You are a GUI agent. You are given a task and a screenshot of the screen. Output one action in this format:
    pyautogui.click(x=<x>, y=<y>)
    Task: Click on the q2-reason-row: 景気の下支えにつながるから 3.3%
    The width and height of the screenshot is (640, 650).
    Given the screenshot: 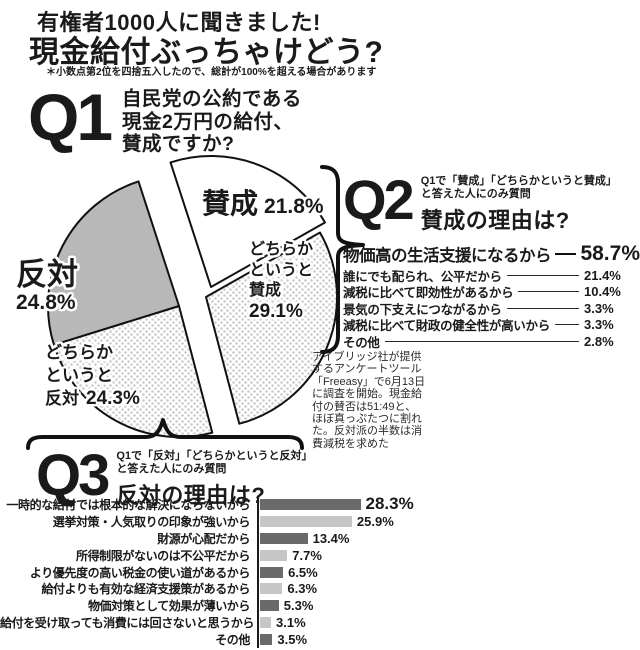 What is the action you would take?
    pyautogui.click(x=491, y=308)
    